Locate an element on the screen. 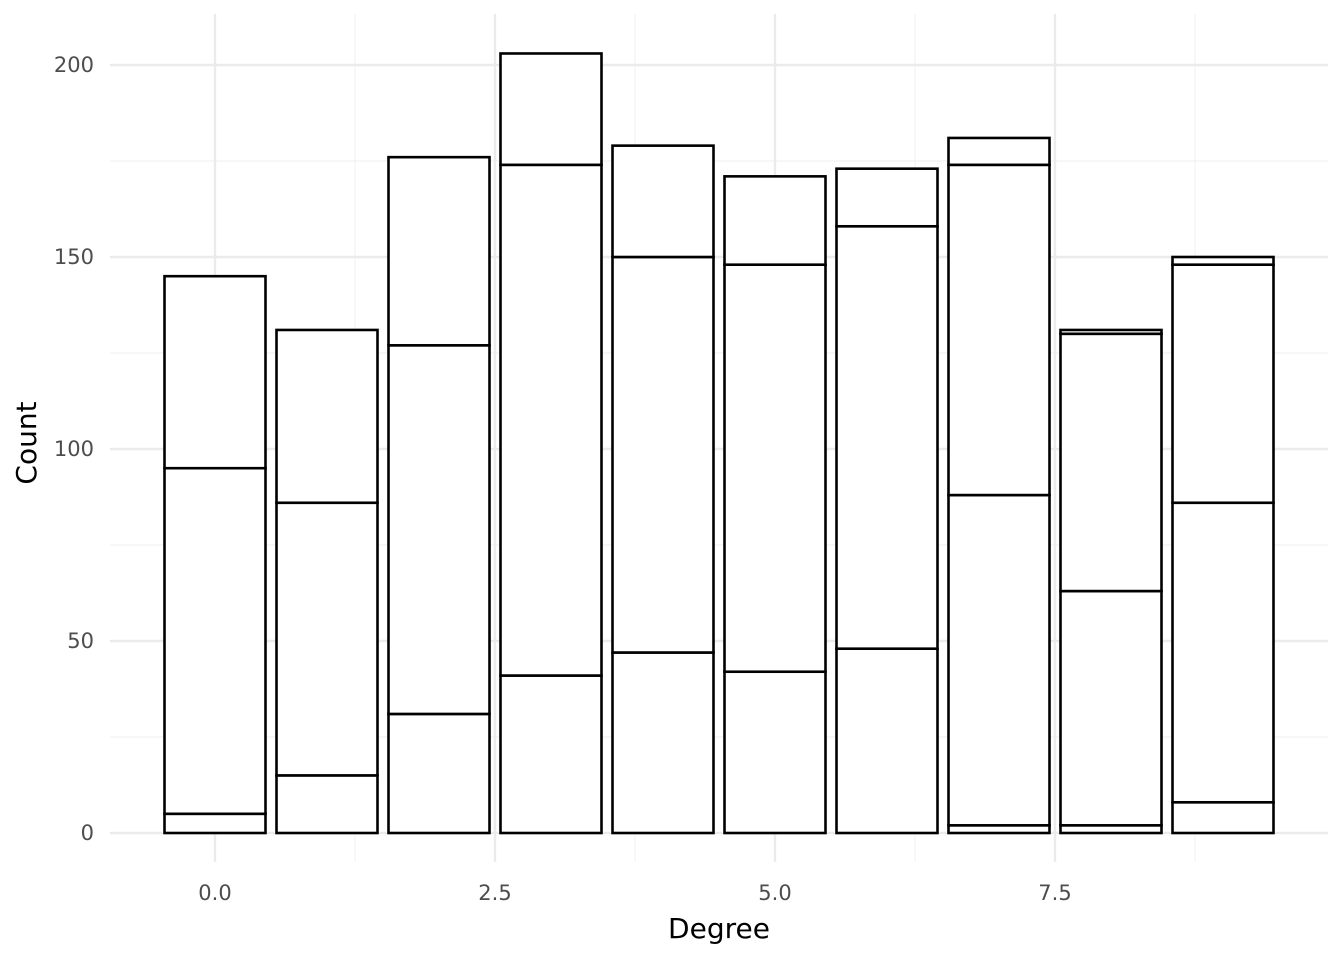  x-tick-label: 7.5 is located at coordinates (1054, 893).